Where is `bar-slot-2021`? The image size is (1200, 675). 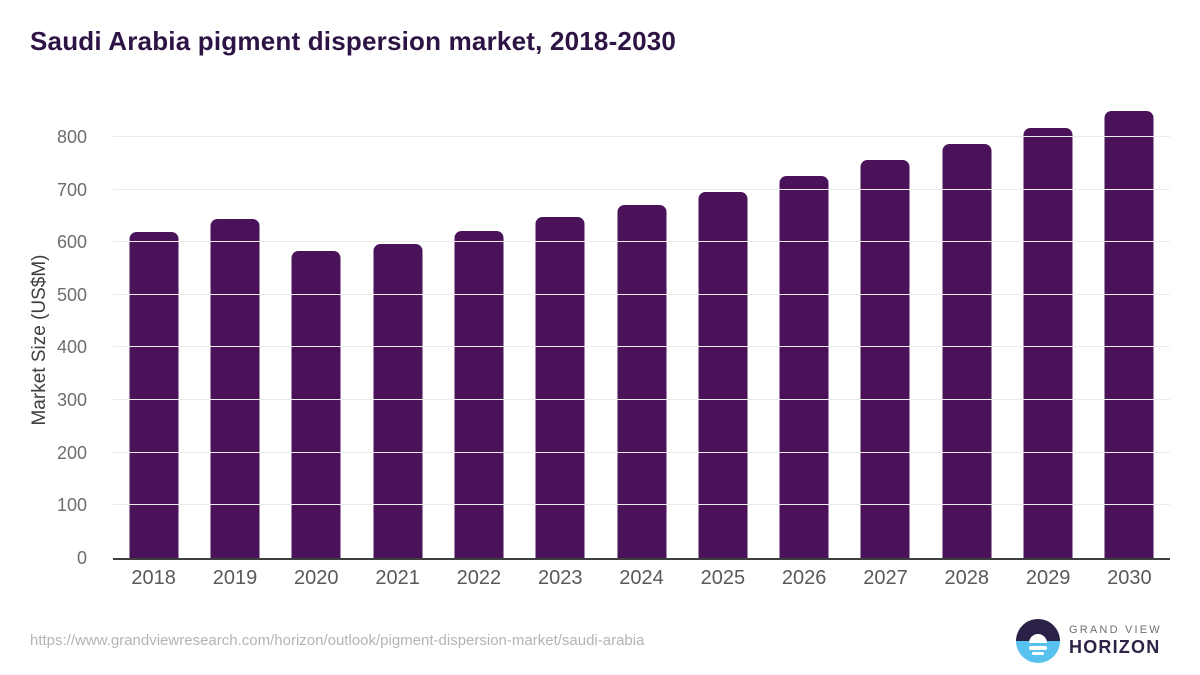
bar-slot-2021 is located at coordinates (397, 329).